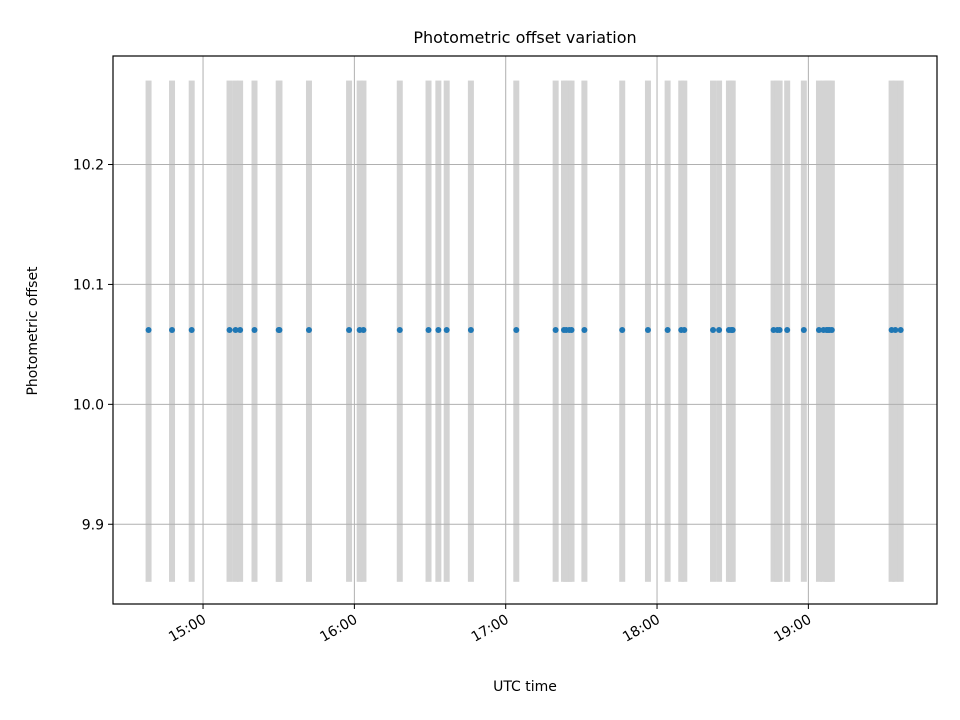 Image resolution: width=960 pixels, height=720 pixels. What do you see at coordinates (525, 687) in the screenshot?
I see `x-axis-label: UTC time` at bounding box center [525, 687].